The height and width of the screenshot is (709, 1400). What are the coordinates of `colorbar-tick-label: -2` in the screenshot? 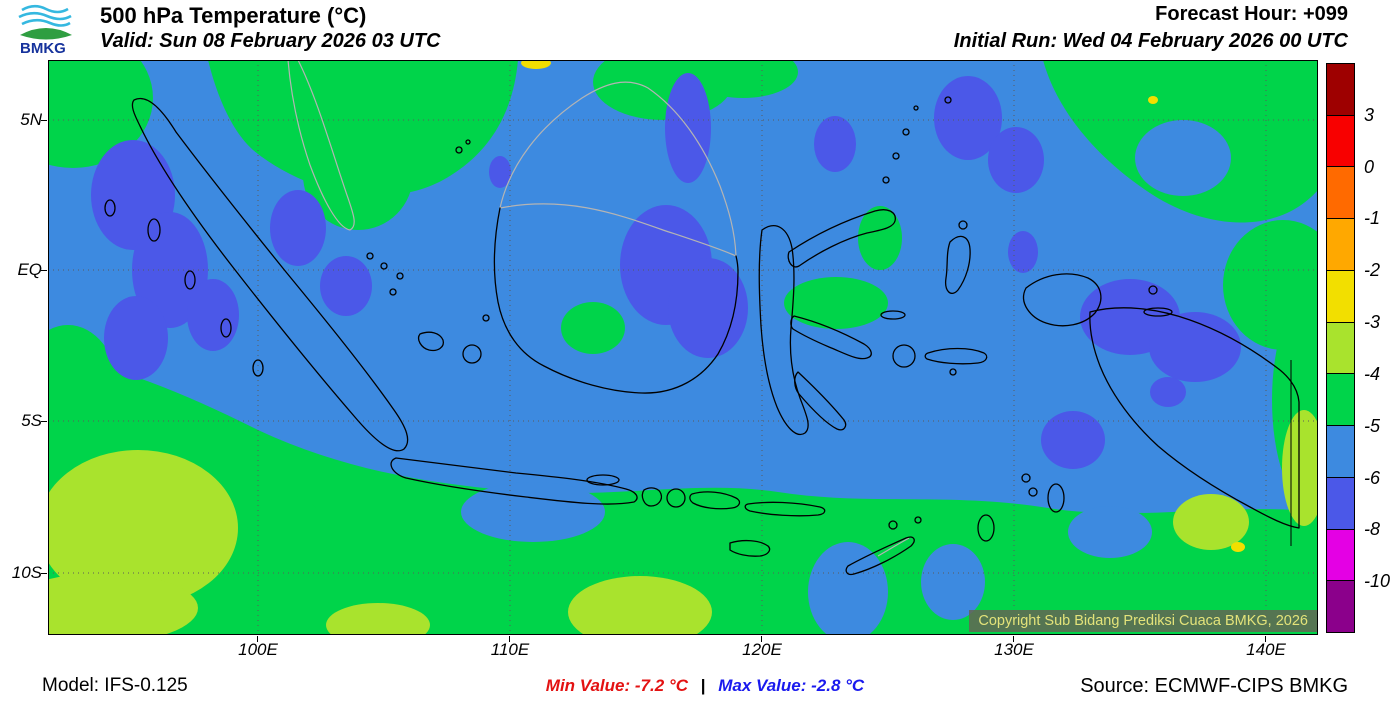 It's located at (1372, 270).